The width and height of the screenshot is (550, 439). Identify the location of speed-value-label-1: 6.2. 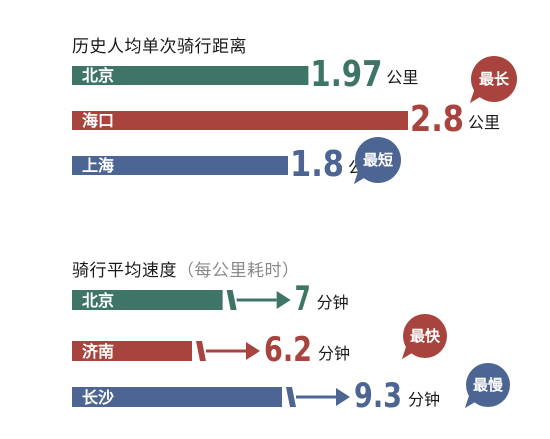
(288, 350).